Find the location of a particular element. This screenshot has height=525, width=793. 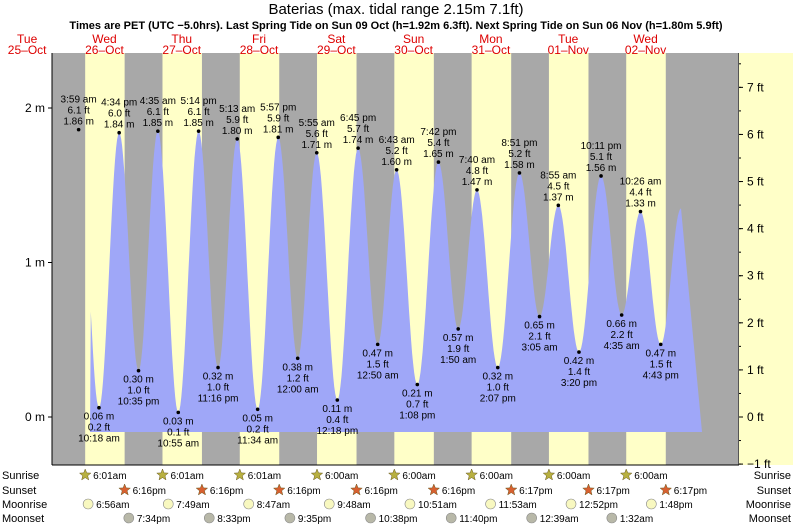

tide-time: 10:11 pm is located at coordinates (601, 146).